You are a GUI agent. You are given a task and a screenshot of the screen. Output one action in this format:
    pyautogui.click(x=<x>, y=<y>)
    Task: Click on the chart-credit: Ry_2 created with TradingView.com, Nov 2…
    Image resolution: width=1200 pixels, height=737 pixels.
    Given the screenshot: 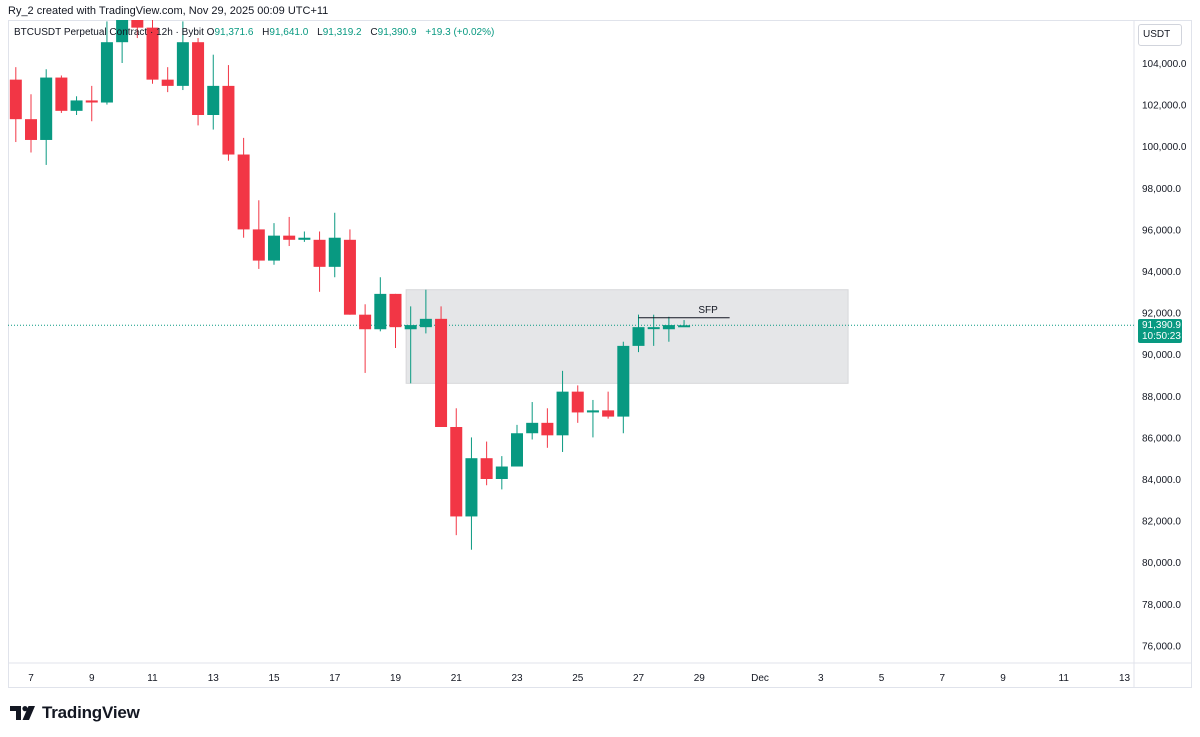 What is the action you would take?
    pyautogui.click(x=168, y=11)
    